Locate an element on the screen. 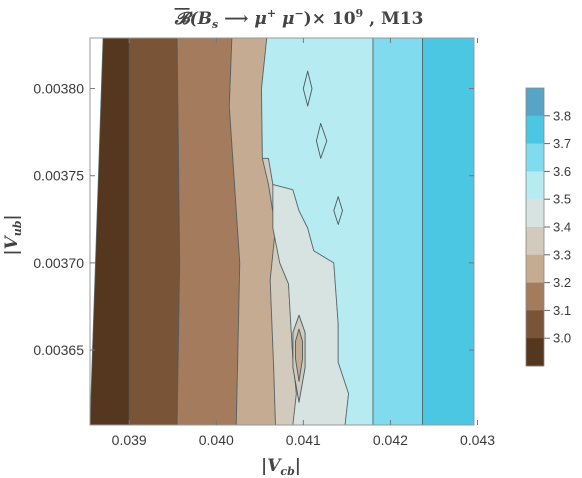  title-symbol: 𝓑 is located at coordinates (184, 19).